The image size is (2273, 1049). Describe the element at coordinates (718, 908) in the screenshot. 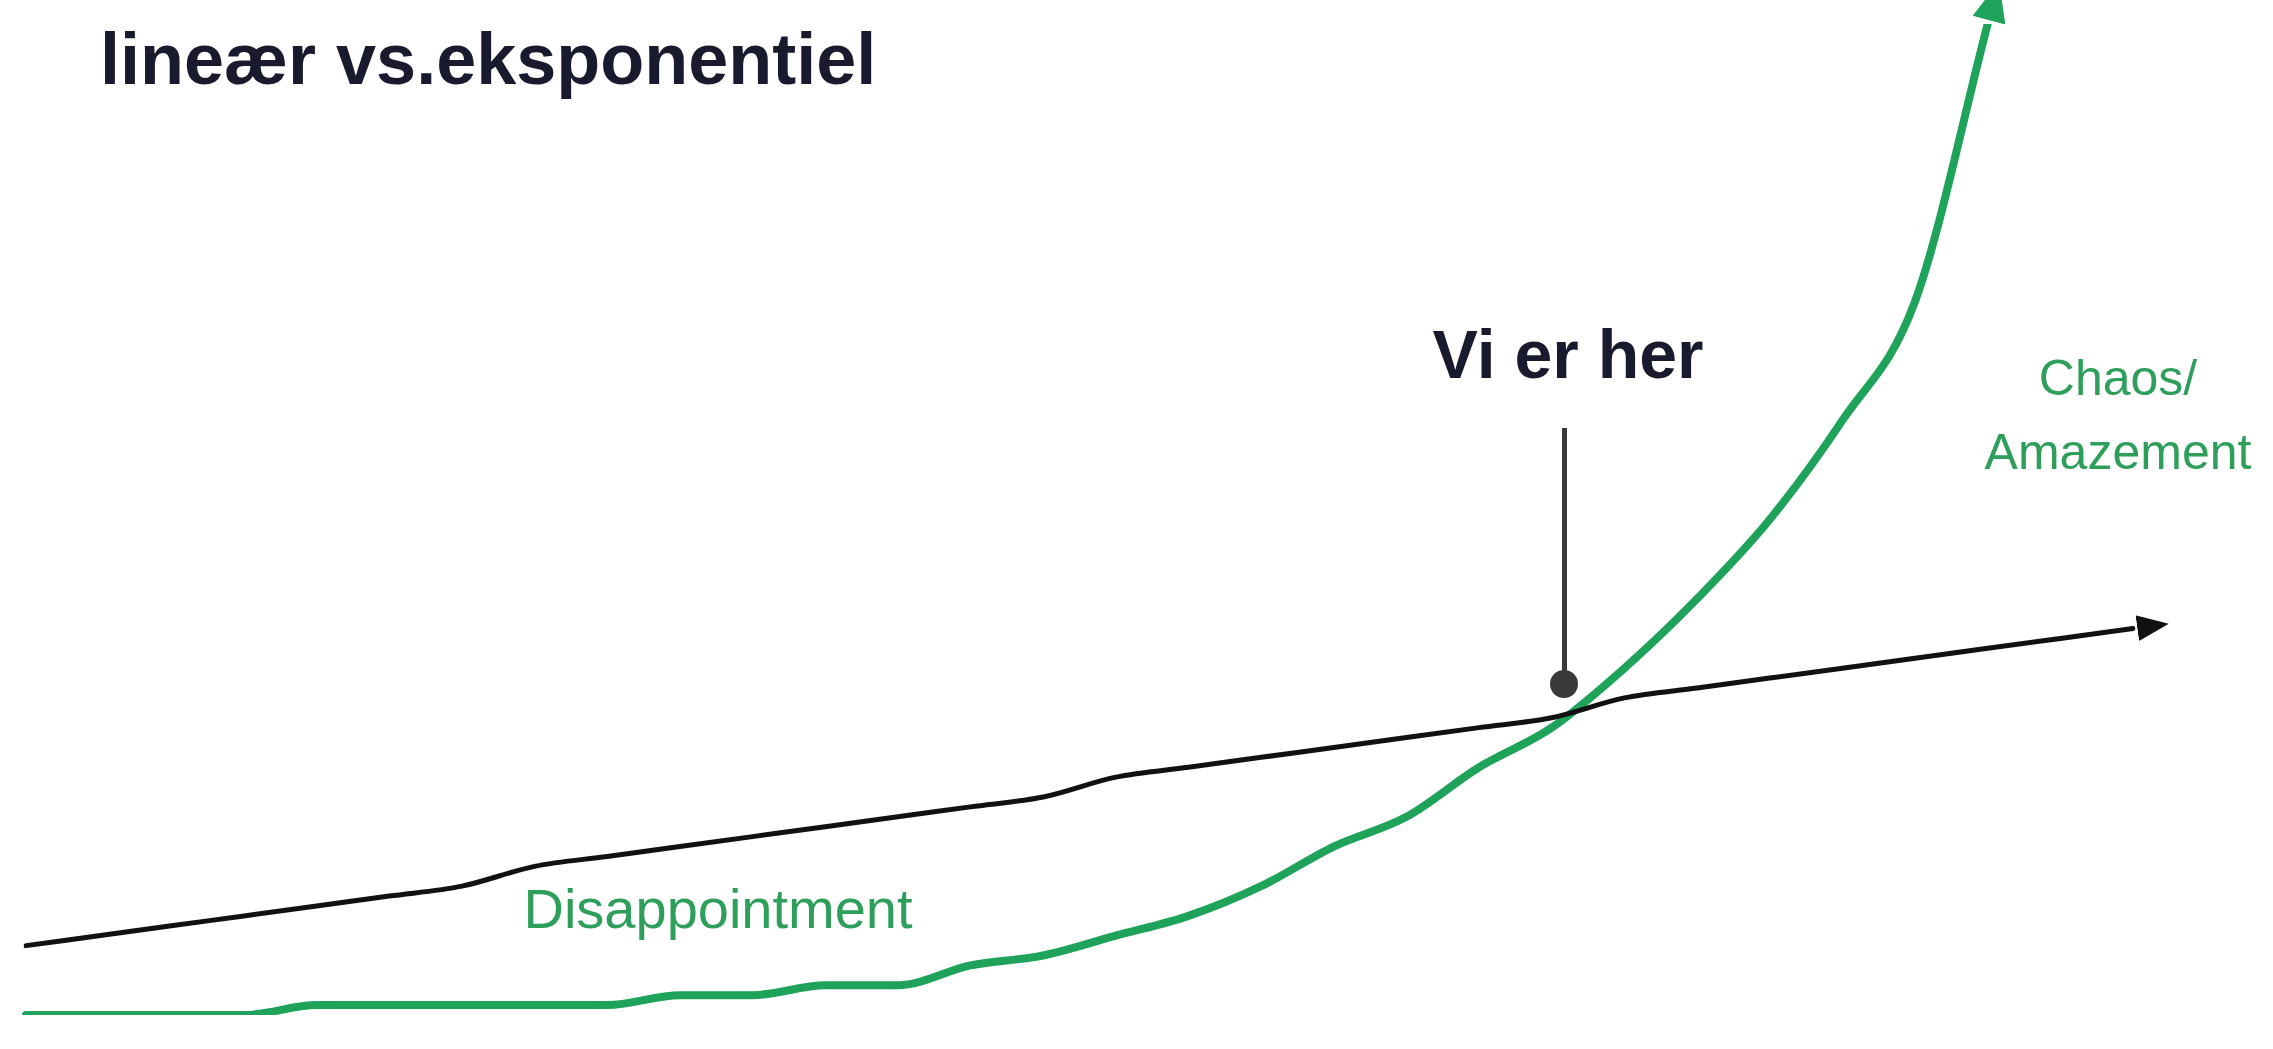

I see `annotation: Disappointment` at that location.